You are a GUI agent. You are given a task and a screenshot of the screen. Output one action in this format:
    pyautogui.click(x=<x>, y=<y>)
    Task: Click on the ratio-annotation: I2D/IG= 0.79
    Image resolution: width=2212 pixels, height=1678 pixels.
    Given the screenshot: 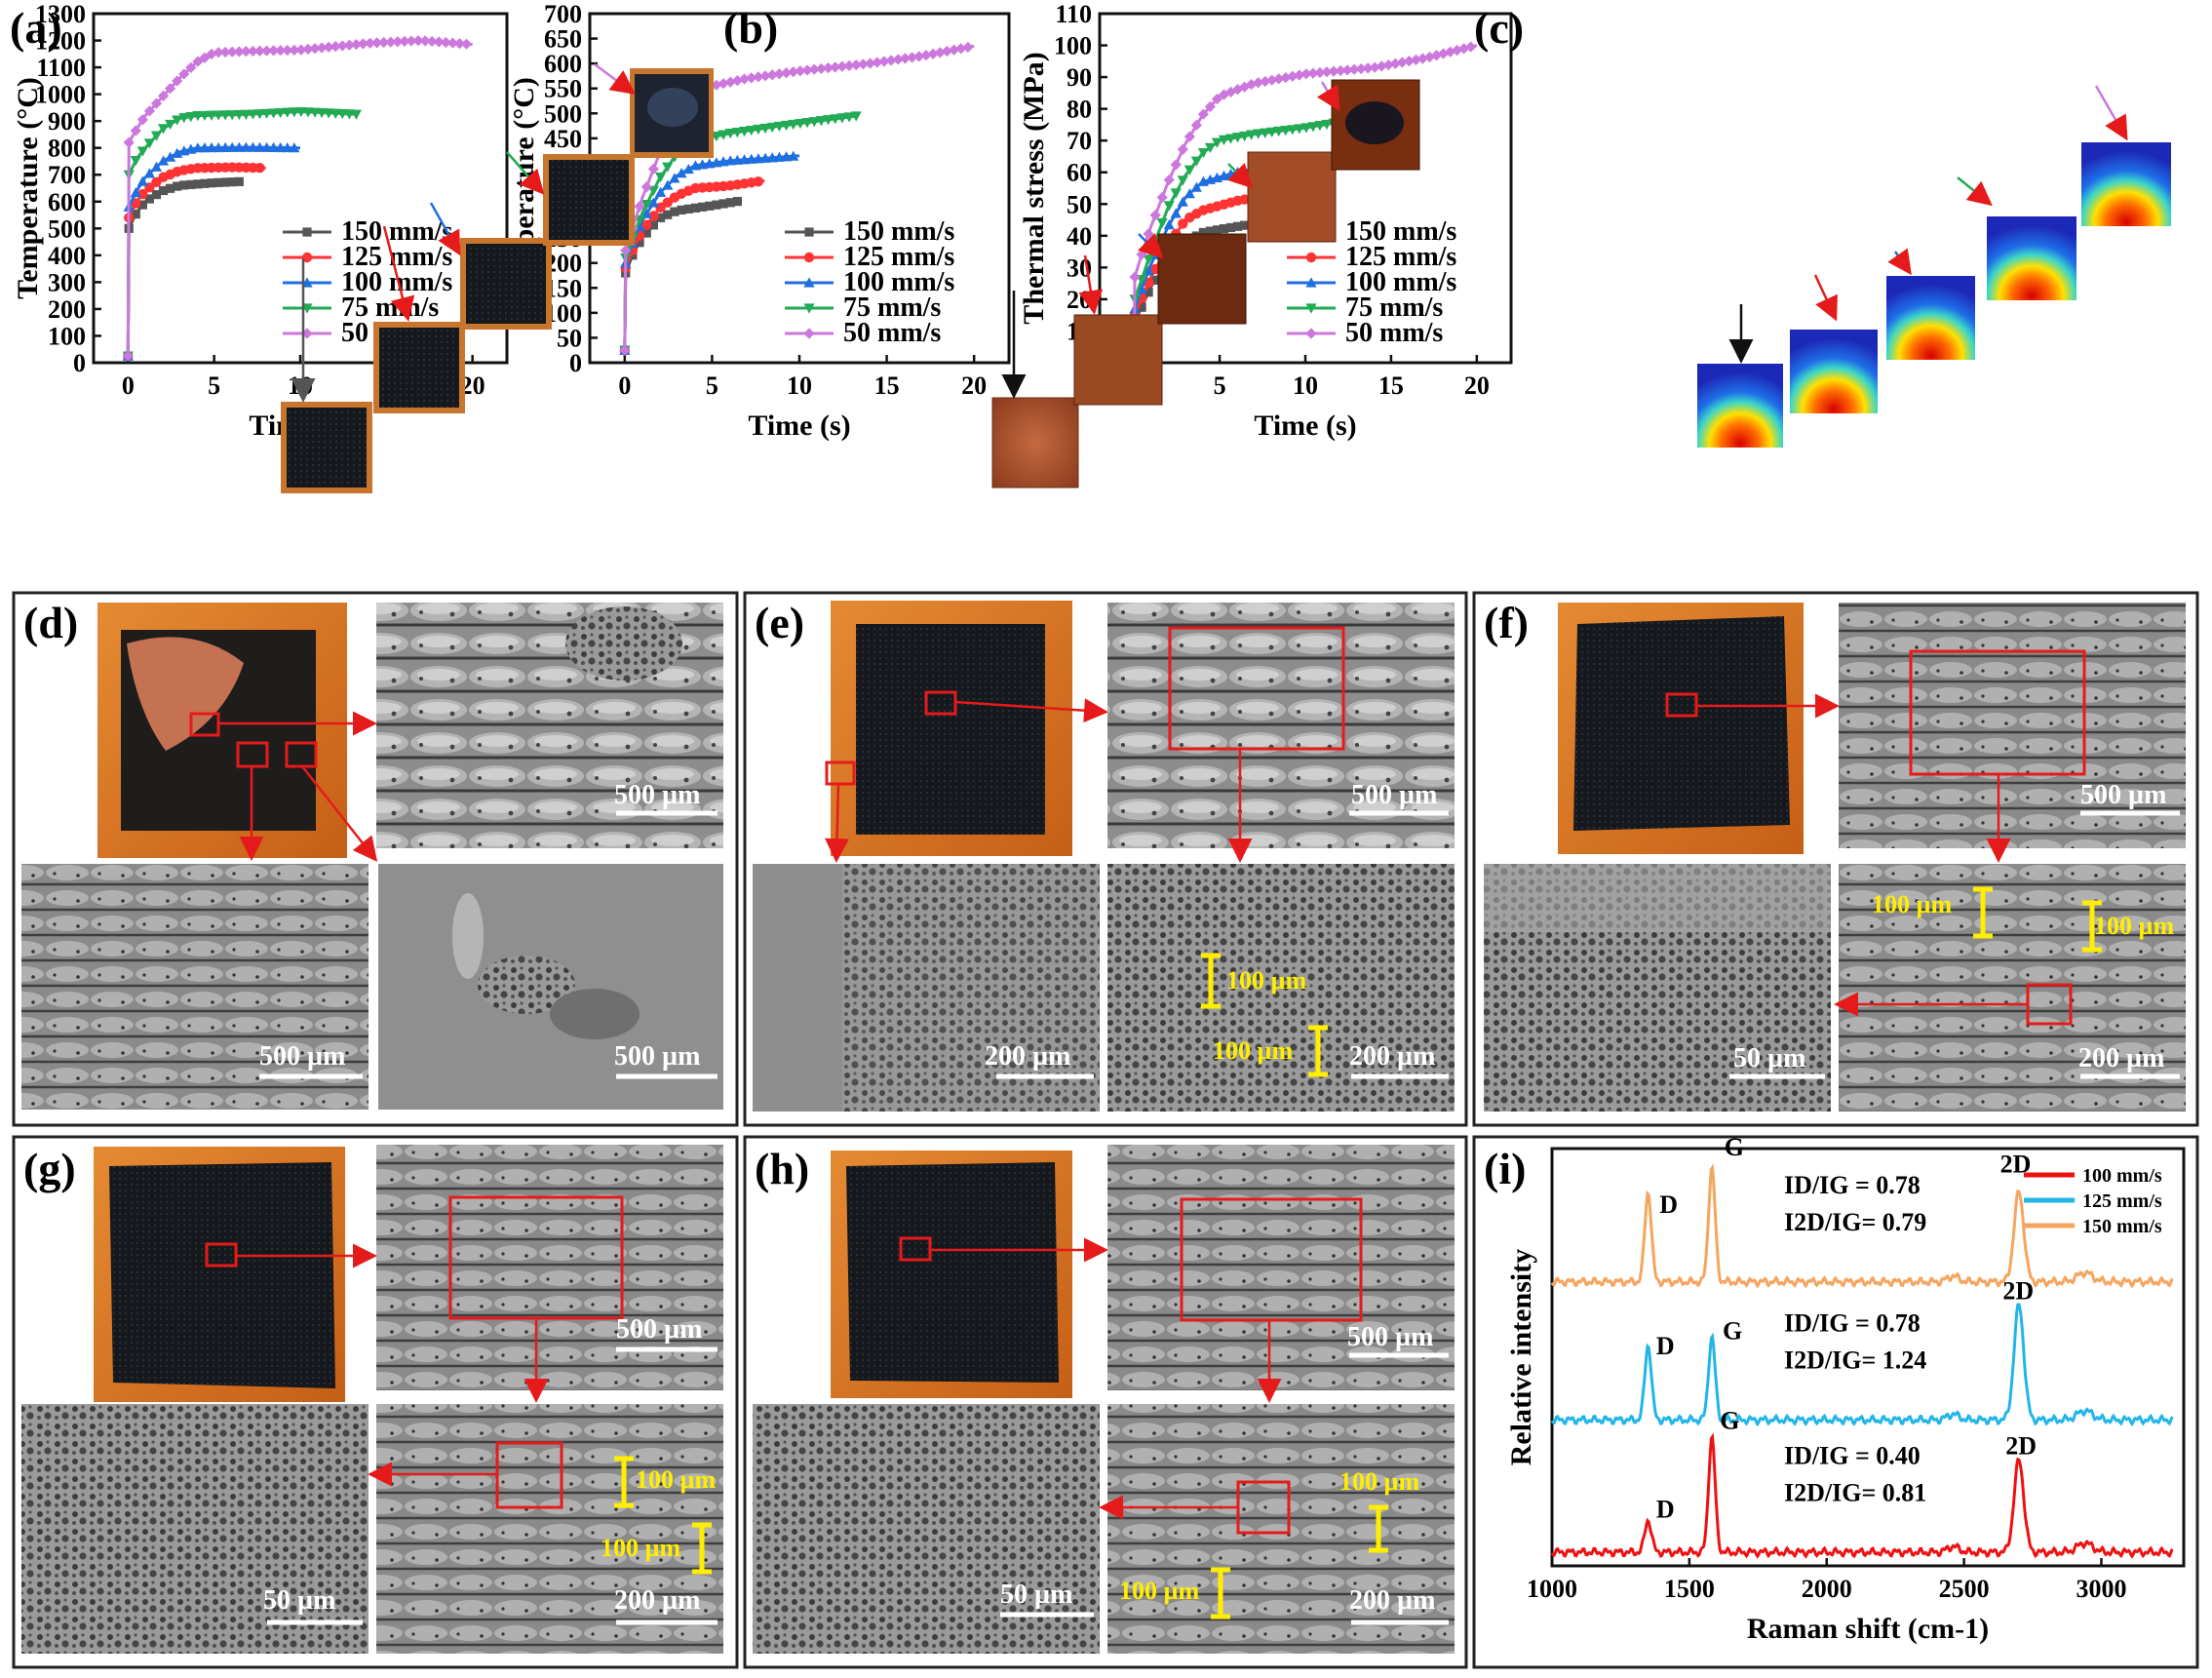 What is the action you would take?
    pyautogui.click(x=1855, y=1222)
    